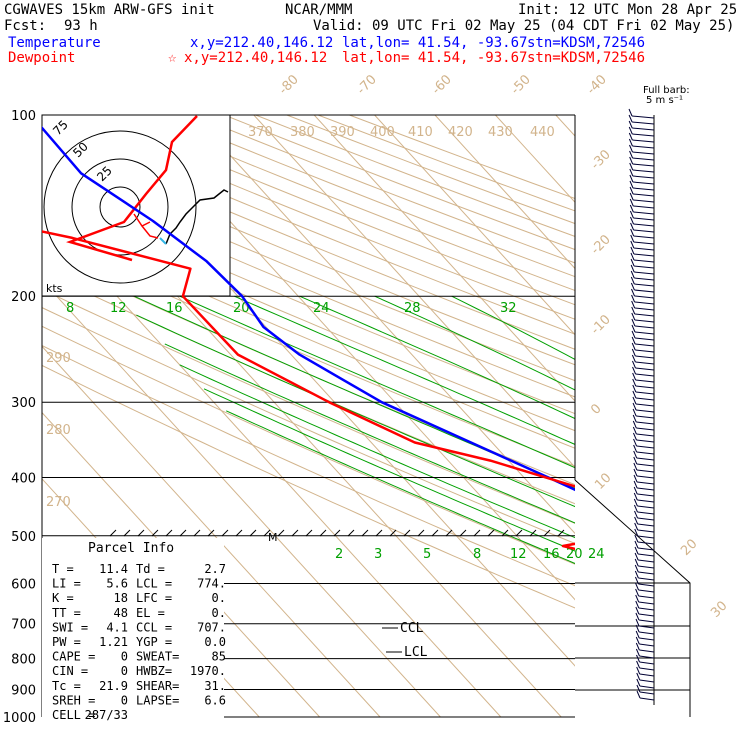 The image size is (740, 740). What do you see at coordinates (596, 554) in the screenshot?
I see `mixing-label: 24` at bounding box center [596, 554].